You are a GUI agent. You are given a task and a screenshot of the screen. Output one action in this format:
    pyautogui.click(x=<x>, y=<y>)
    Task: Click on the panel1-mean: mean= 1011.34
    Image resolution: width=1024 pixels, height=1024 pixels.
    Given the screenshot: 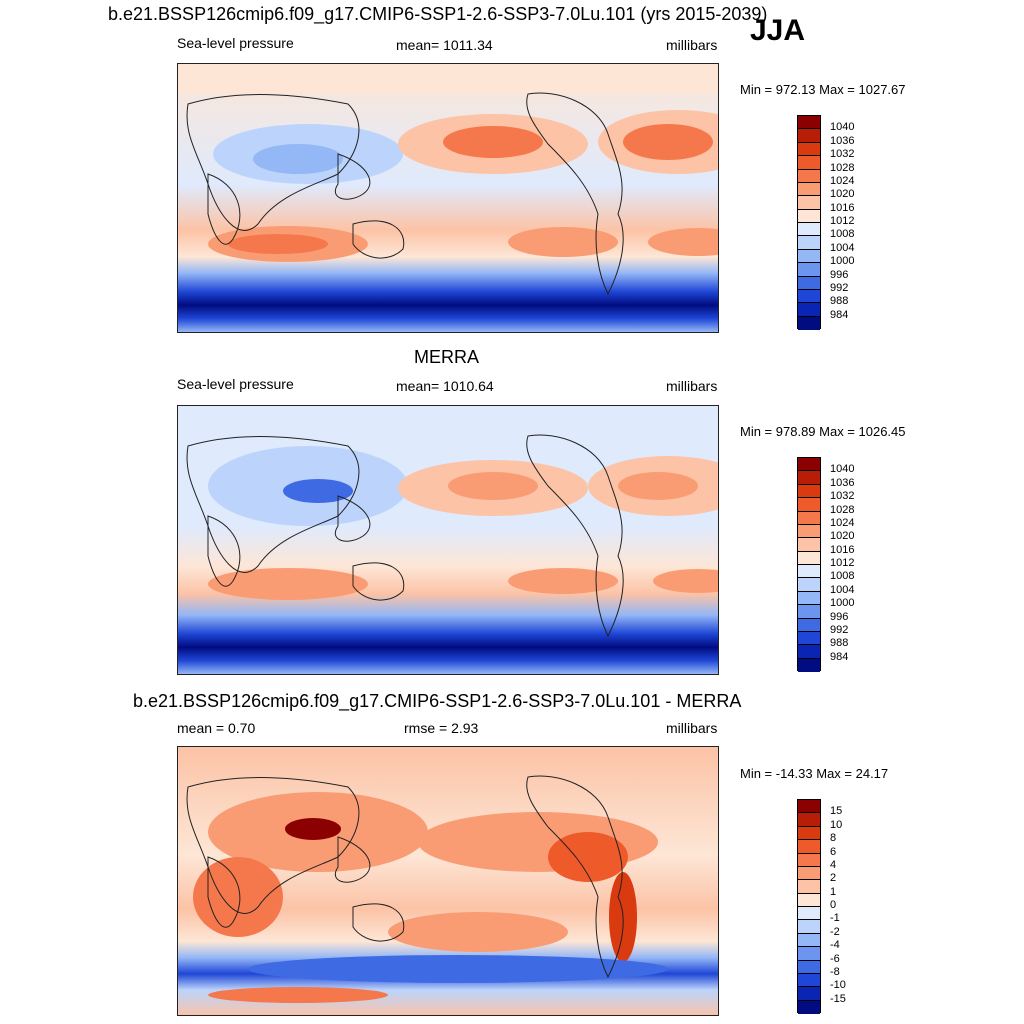 What is the action you would take?
    pyautogui.click(x=444, y=45)
    